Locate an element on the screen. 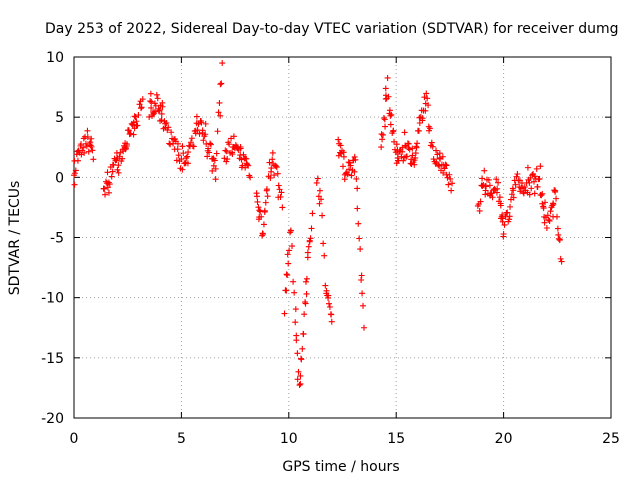 Image resolution: width=640 pixels, height=480 pixels. x-tick-label: 25 is located at coordinates (611, 439).